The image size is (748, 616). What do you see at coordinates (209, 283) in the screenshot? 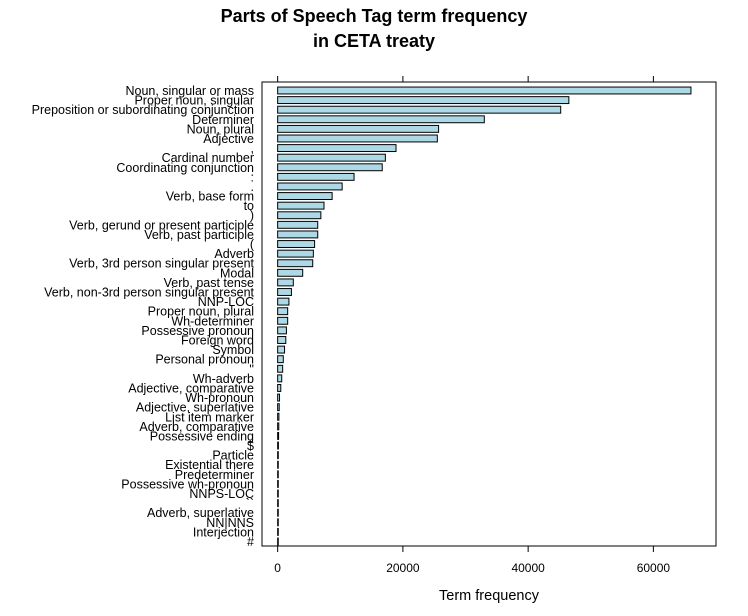
I see `category-label: Verb, past tense` at bounding box center [209, 283].